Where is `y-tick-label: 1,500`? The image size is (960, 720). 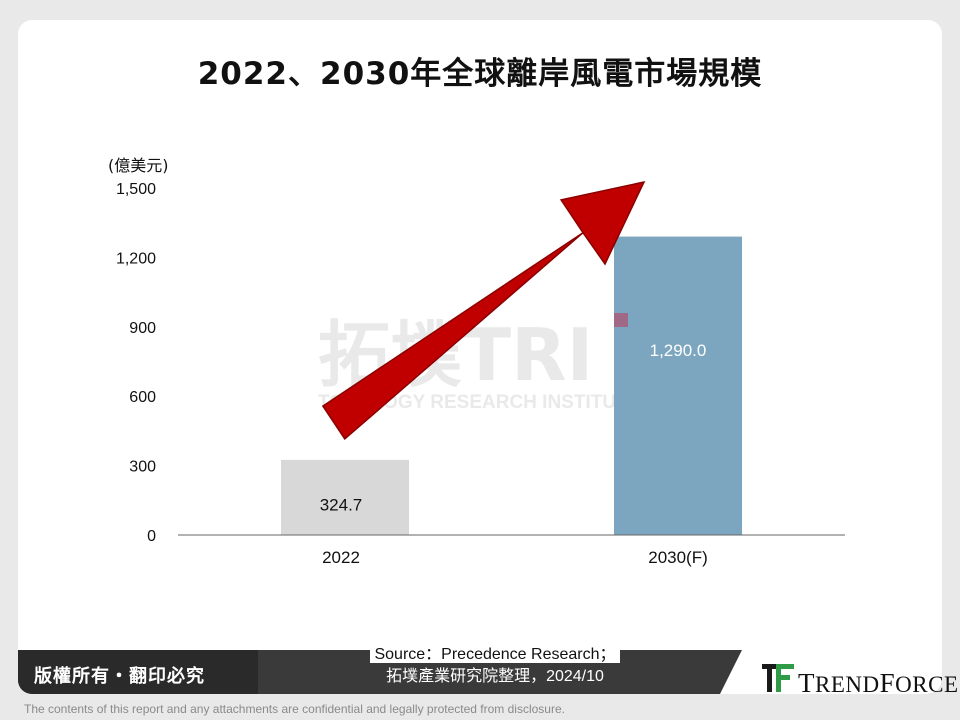 y-tick-label: 1,500 is located at coordinates (136, 189).